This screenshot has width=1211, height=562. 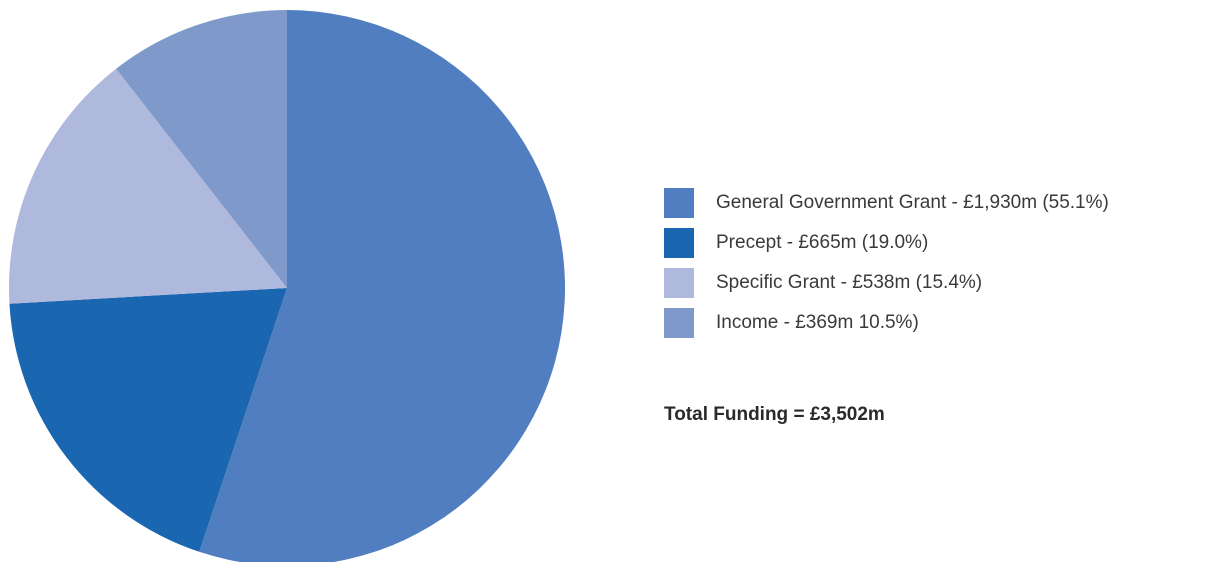 I want to click on total-funding-label: Total Funding = £3,502m, so click(x=774, y=414).